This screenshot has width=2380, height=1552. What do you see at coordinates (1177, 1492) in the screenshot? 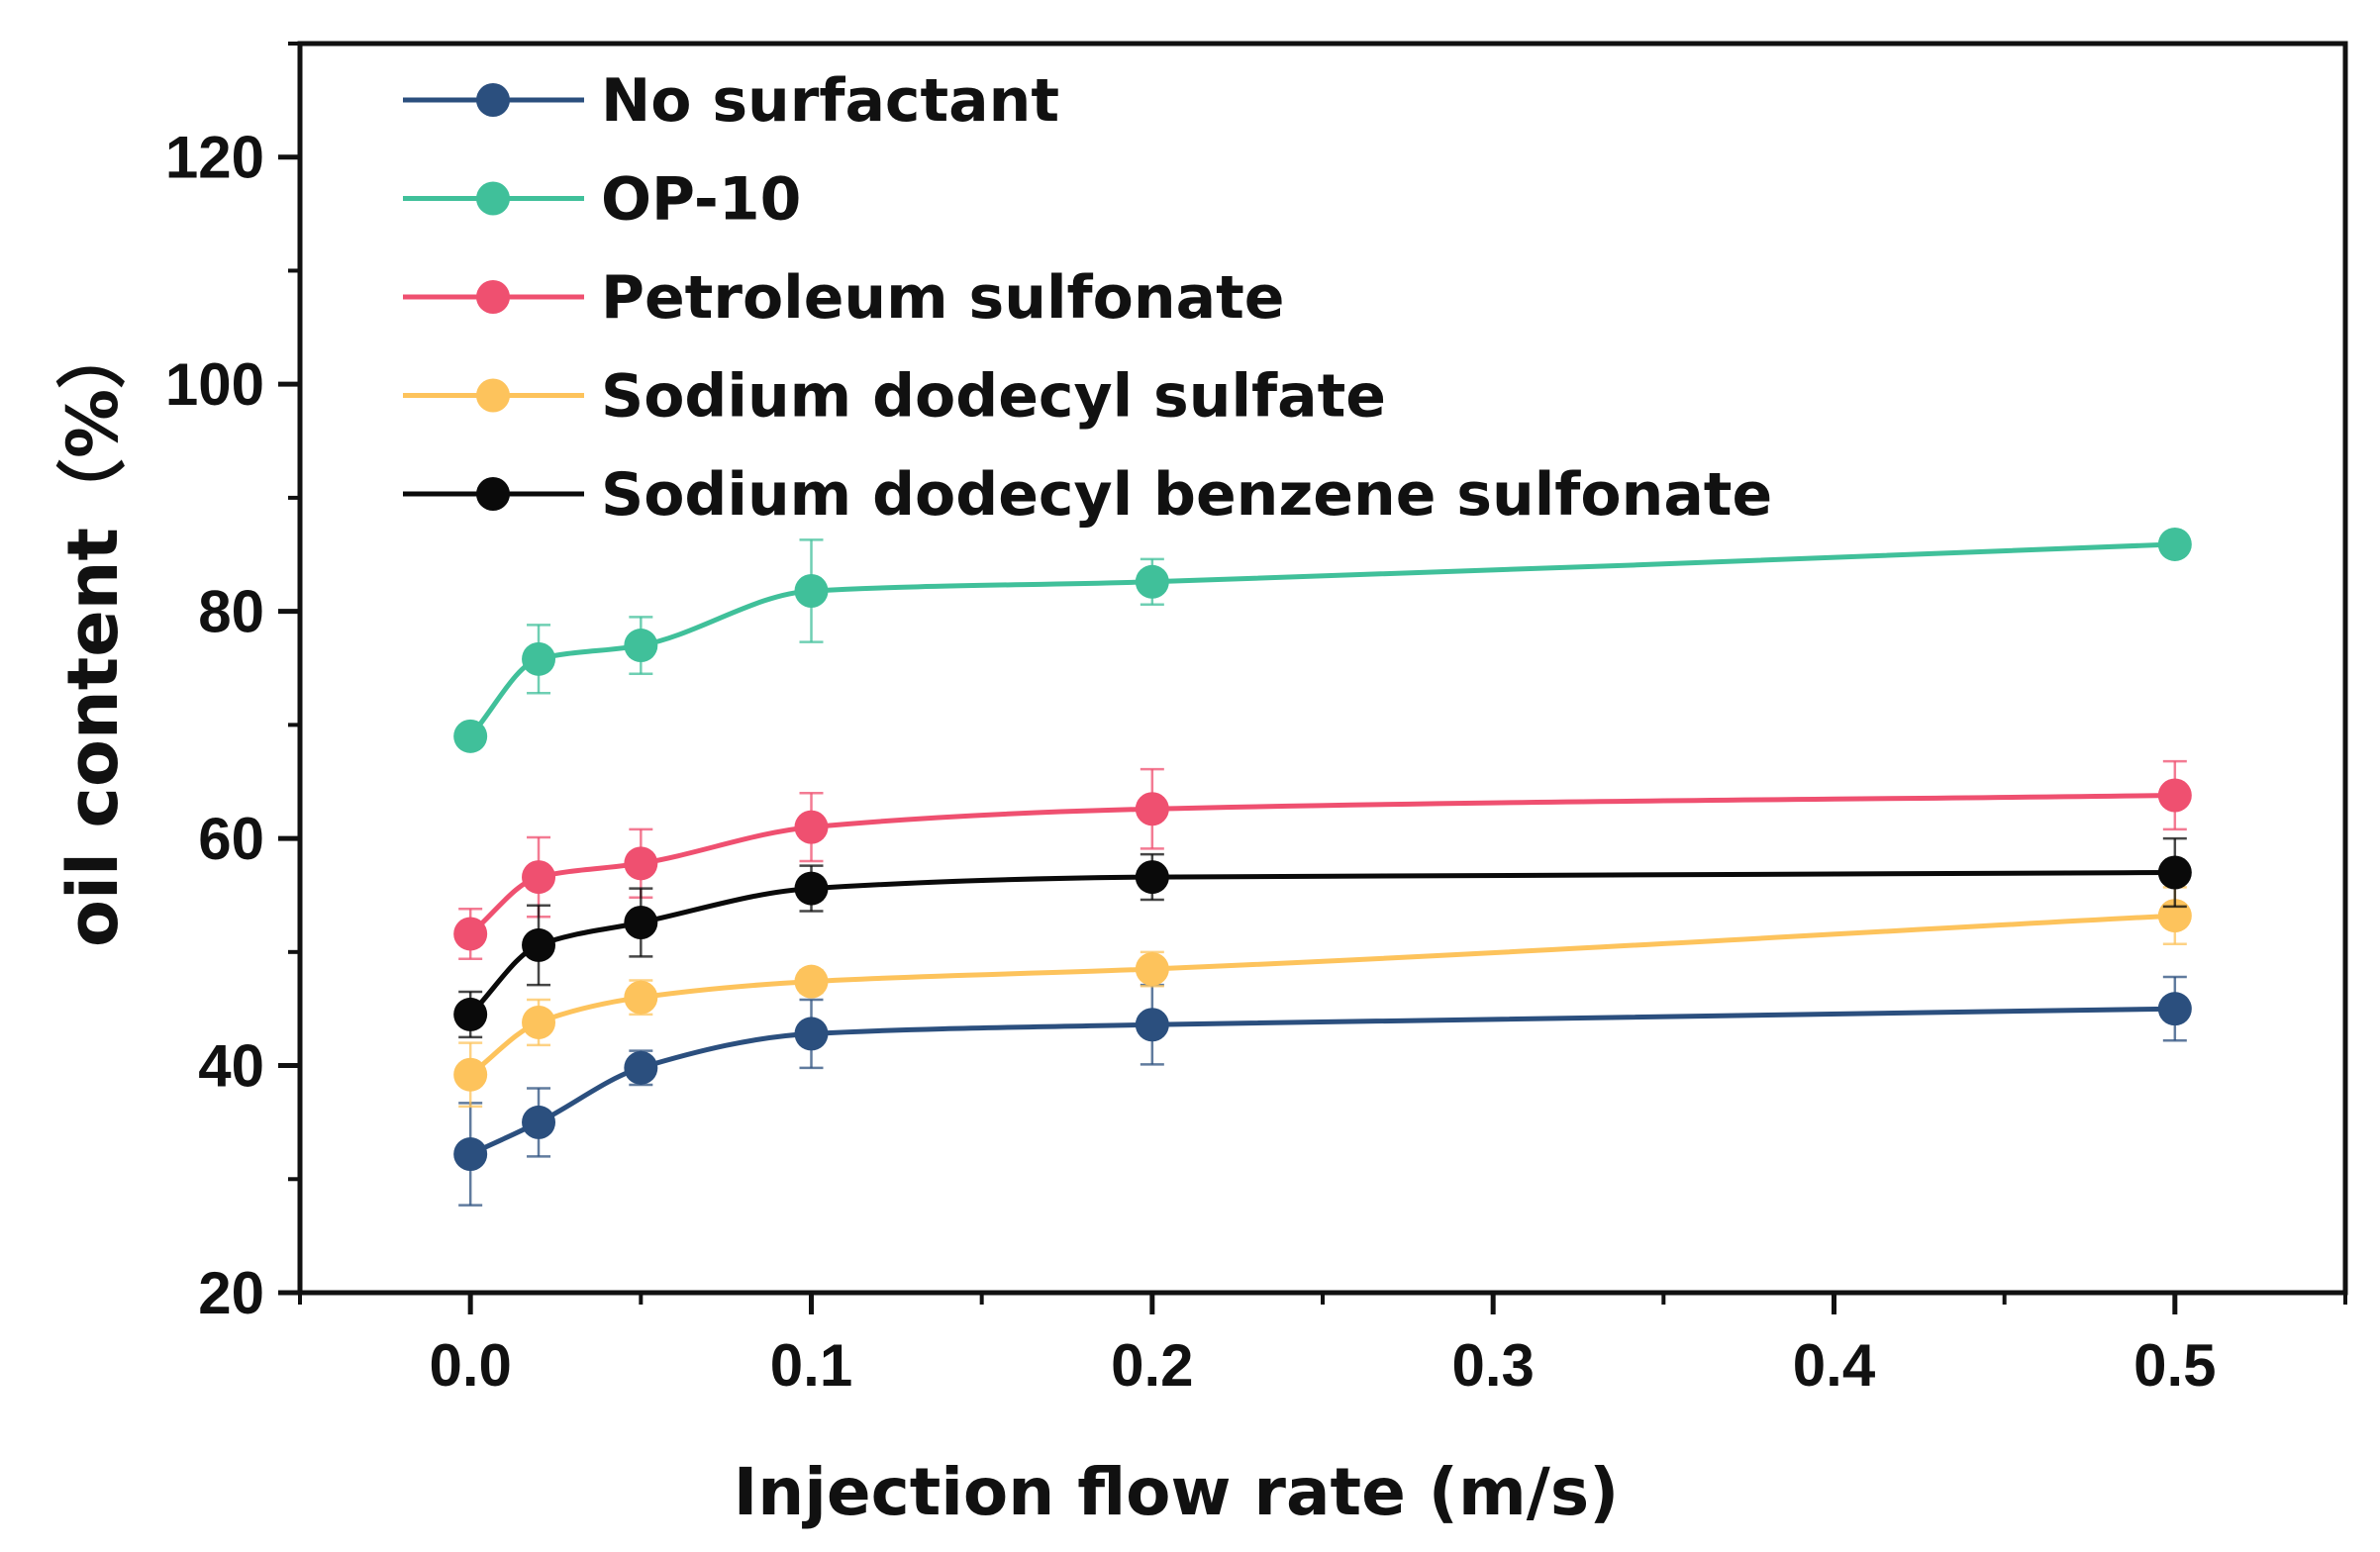
I see `x-axis-title: Injection flow rate (m/s)` at bounding box center [1177, 1492].